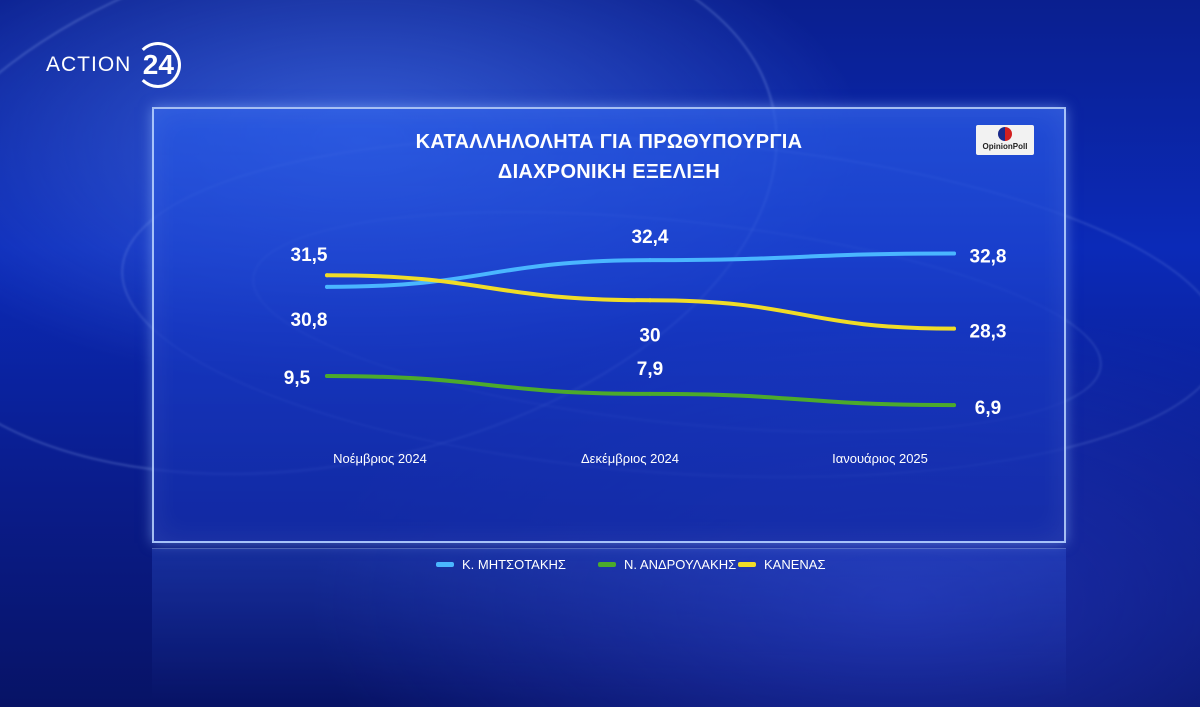 The height and width of the screenshot is (707, 1200). What do you see at coordinates (630, 458) in the screenshot?
I see `x-tick-label: Δεκέμβριος 2024` at bounding box center [630, 458].